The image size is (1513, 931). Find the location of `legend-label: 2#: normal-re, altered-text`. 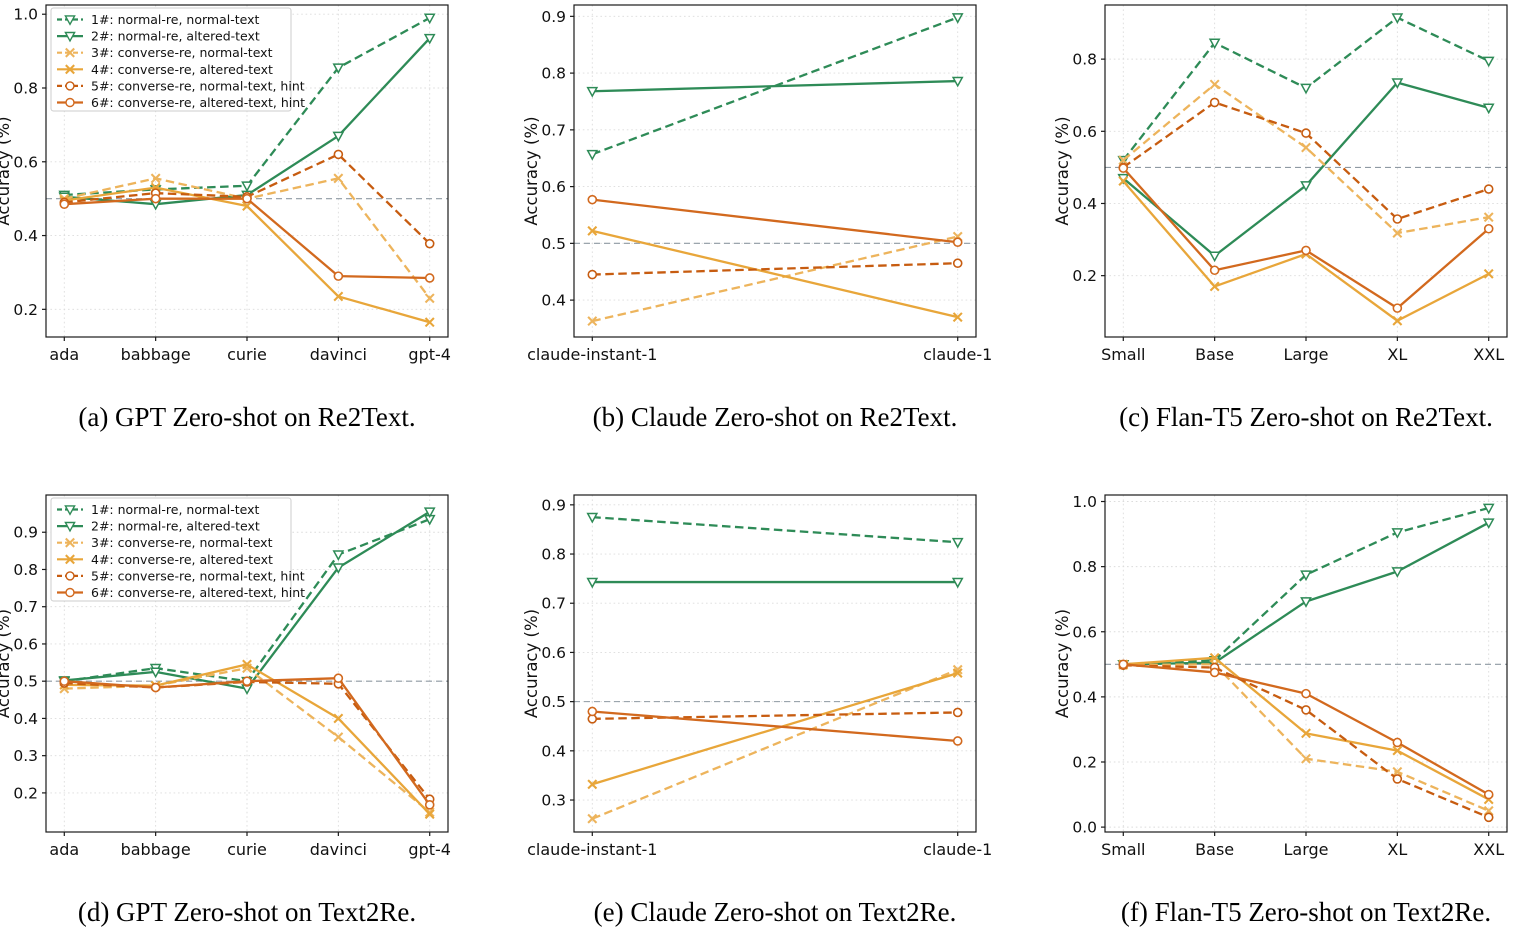

legend-label: 2#: normal-re, altered-text is located at coordinates (175, 526).